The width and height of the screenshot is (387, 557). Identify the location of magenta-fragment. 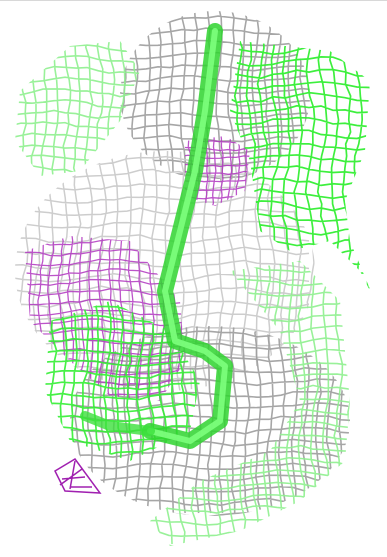
(78, 476).